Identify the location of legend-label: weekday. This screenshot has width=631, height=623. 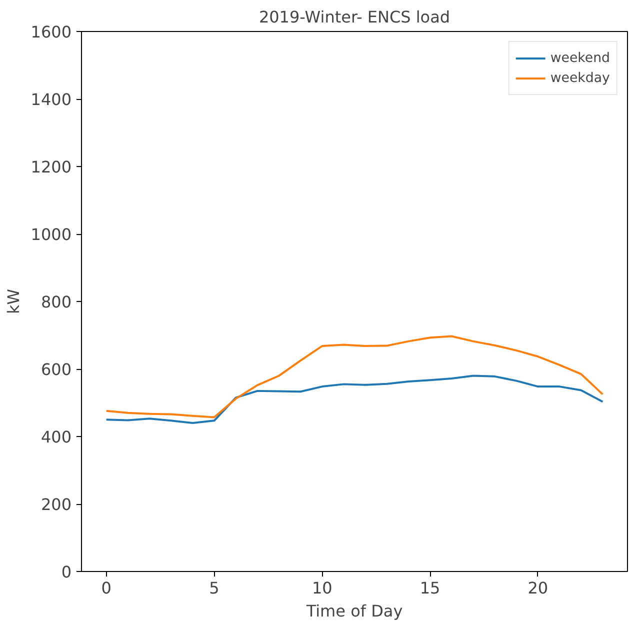
(580, 78).